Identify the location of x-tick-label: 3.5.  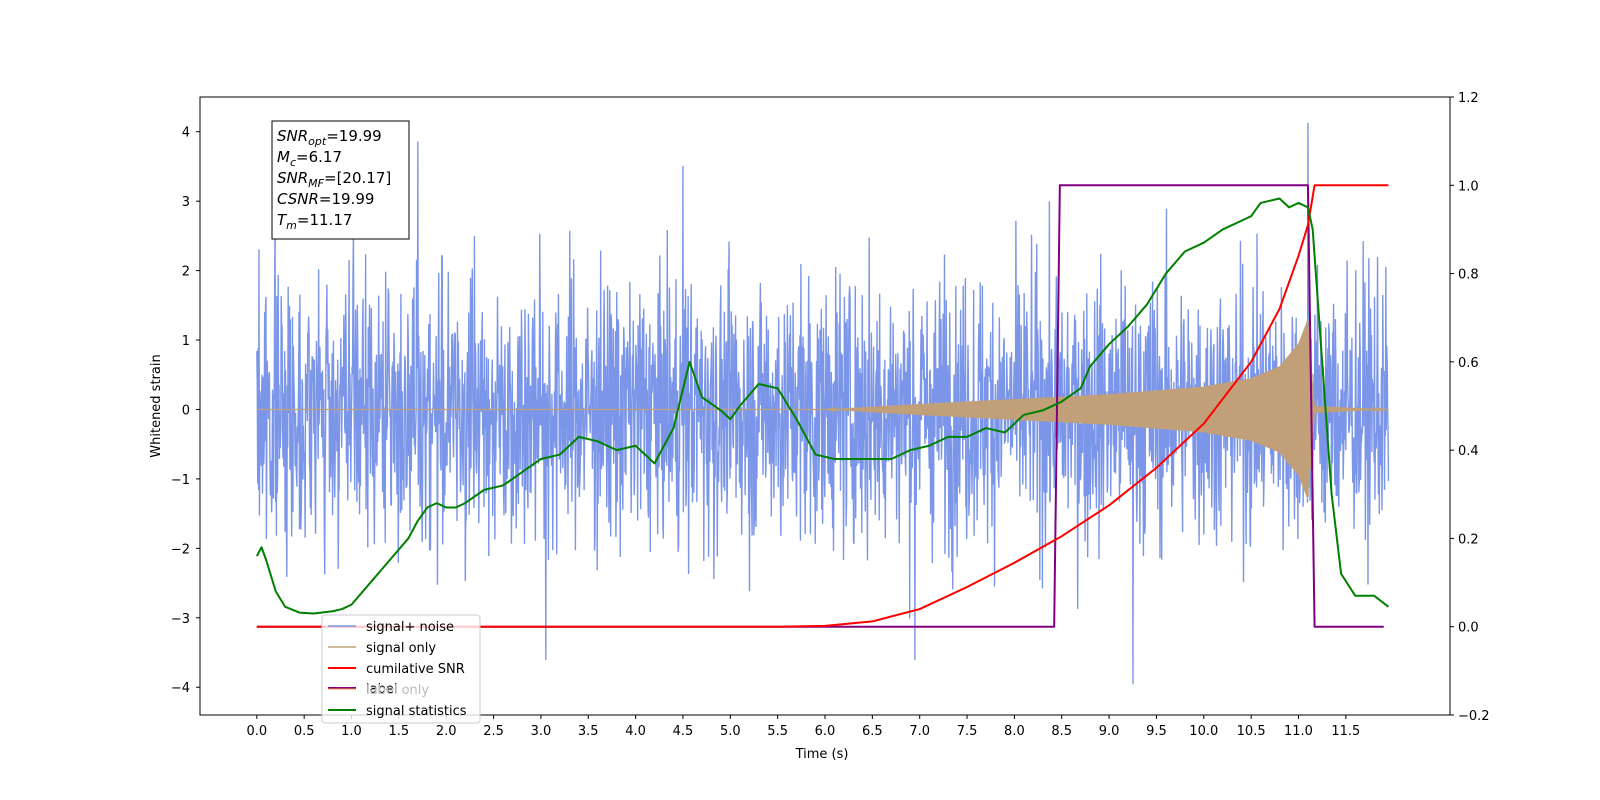
(588, 731).